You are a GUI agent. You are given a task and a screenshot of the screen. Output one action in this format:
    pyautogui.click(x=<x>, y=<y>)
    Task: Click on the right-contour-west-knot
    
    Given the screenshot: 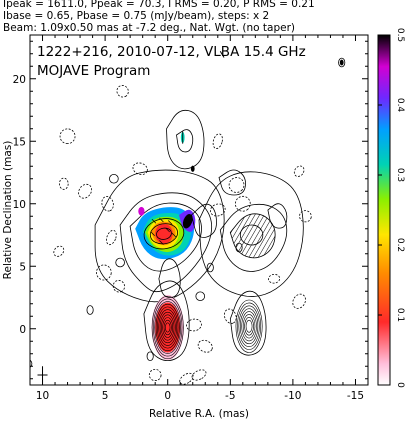 What is the action you would take?
    pyautogui.click(x=277, y=216)
    